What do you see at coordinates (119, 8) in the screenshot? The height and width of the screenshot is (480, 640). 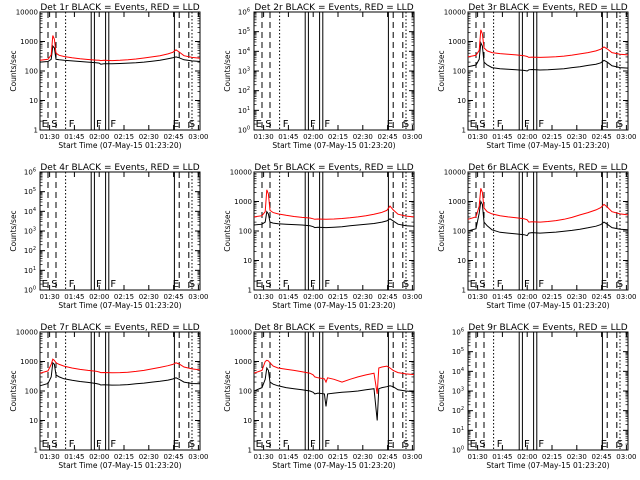 I see `panel-title: Det 1r BLACK = Events, RED = LLD` at bounding box center [119, 8].